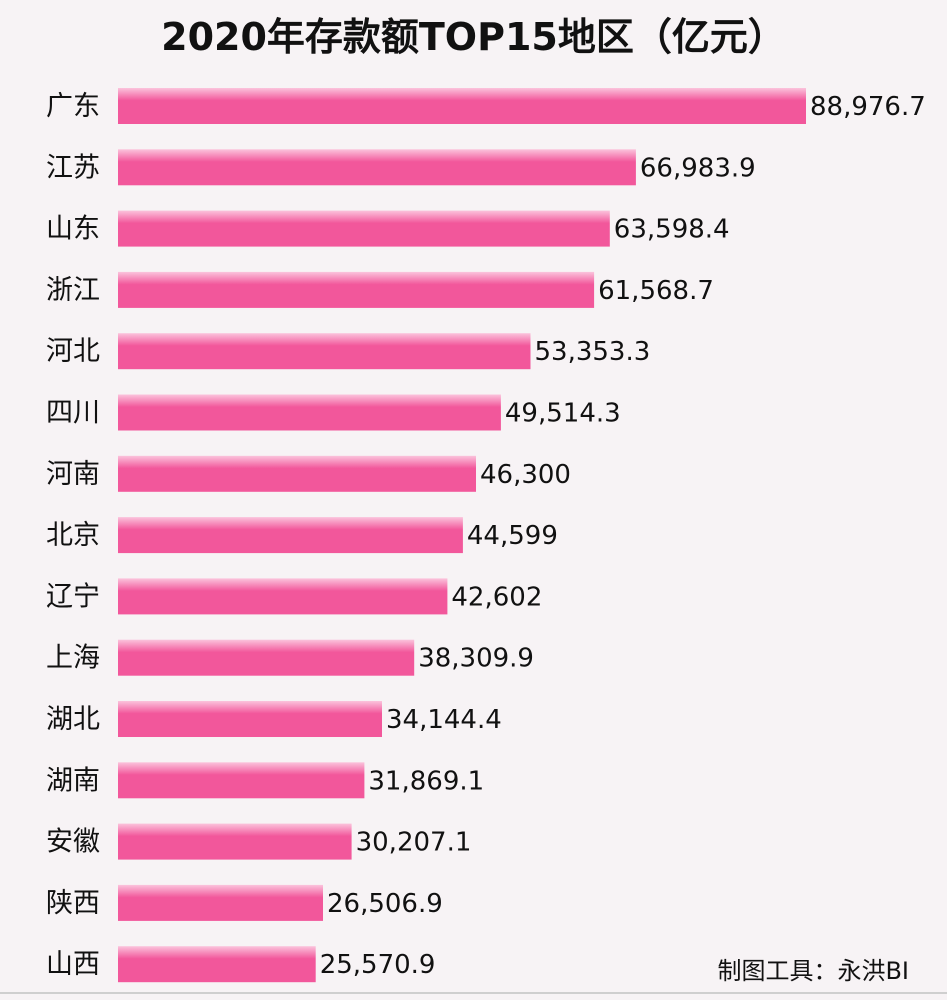 This screenshot has width=947, height=1000. Describe the element at coordinates (813, 971) in the screenshot. I see `credit-text: 制图工具：永洪BI` at that location.